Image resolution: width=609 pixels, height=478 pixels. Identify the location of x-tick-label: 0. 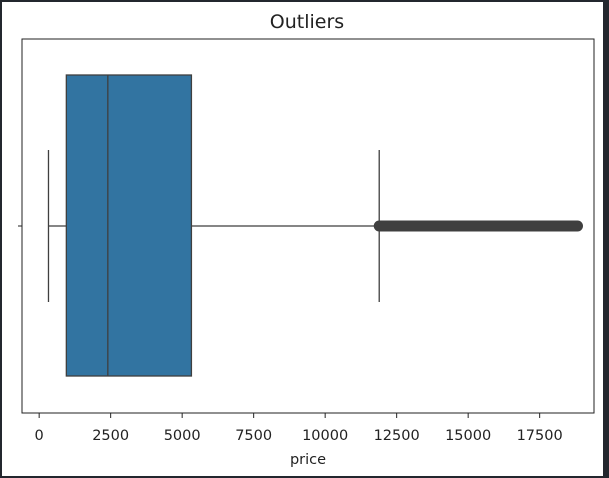
(39, 436).